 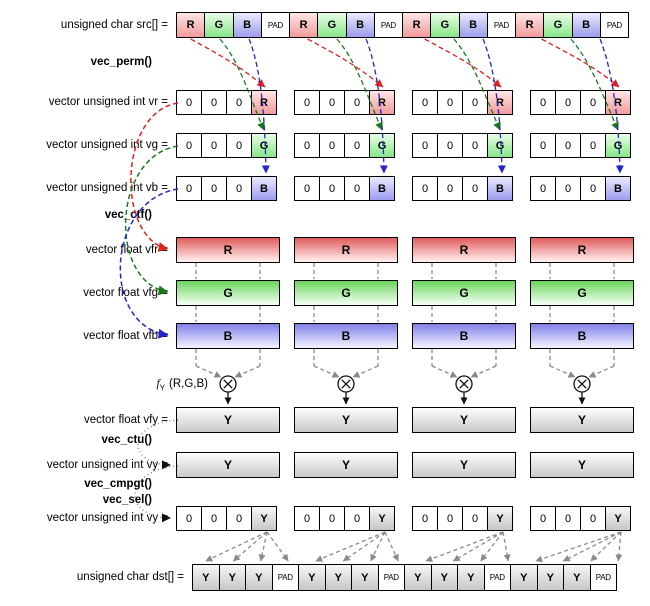 What do you see at coordinates (107, 465) in the screenshot?
I see `label-vy: vector unsigned int vy =` at bounding box center [107, 465].